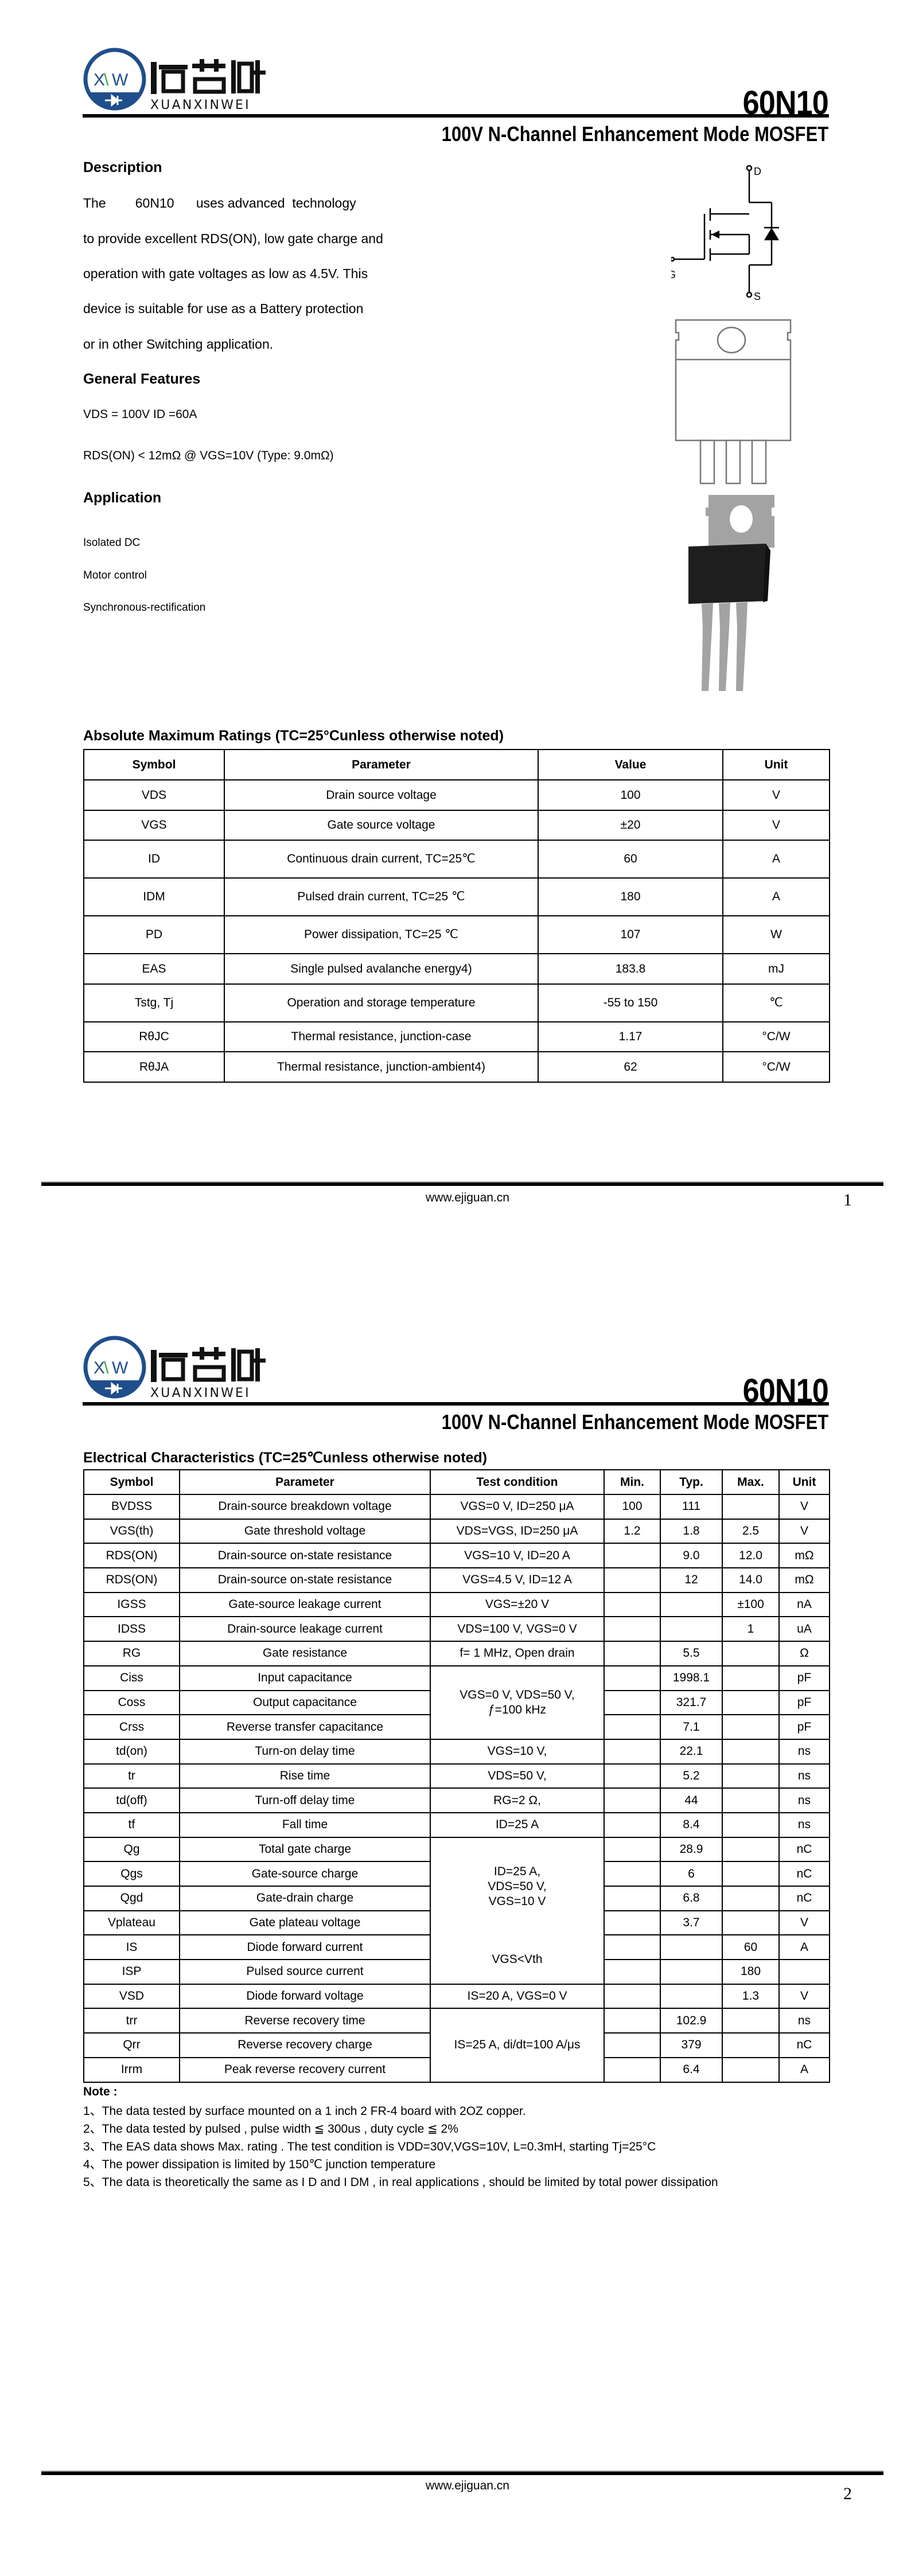 The image size is (911, 2576). Describe the element at coordinates (154, 1067) in the screenshot. I see `symbol-cell: RθJA` at that location.